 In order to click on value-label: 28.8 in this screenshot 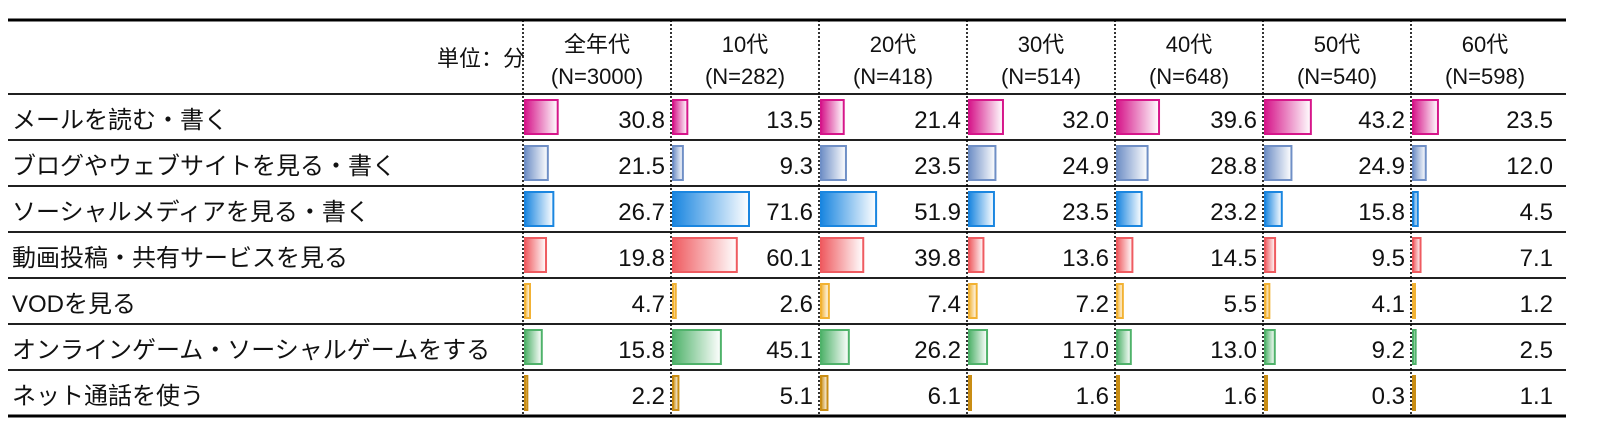, I will do `click(1233, 166)`.